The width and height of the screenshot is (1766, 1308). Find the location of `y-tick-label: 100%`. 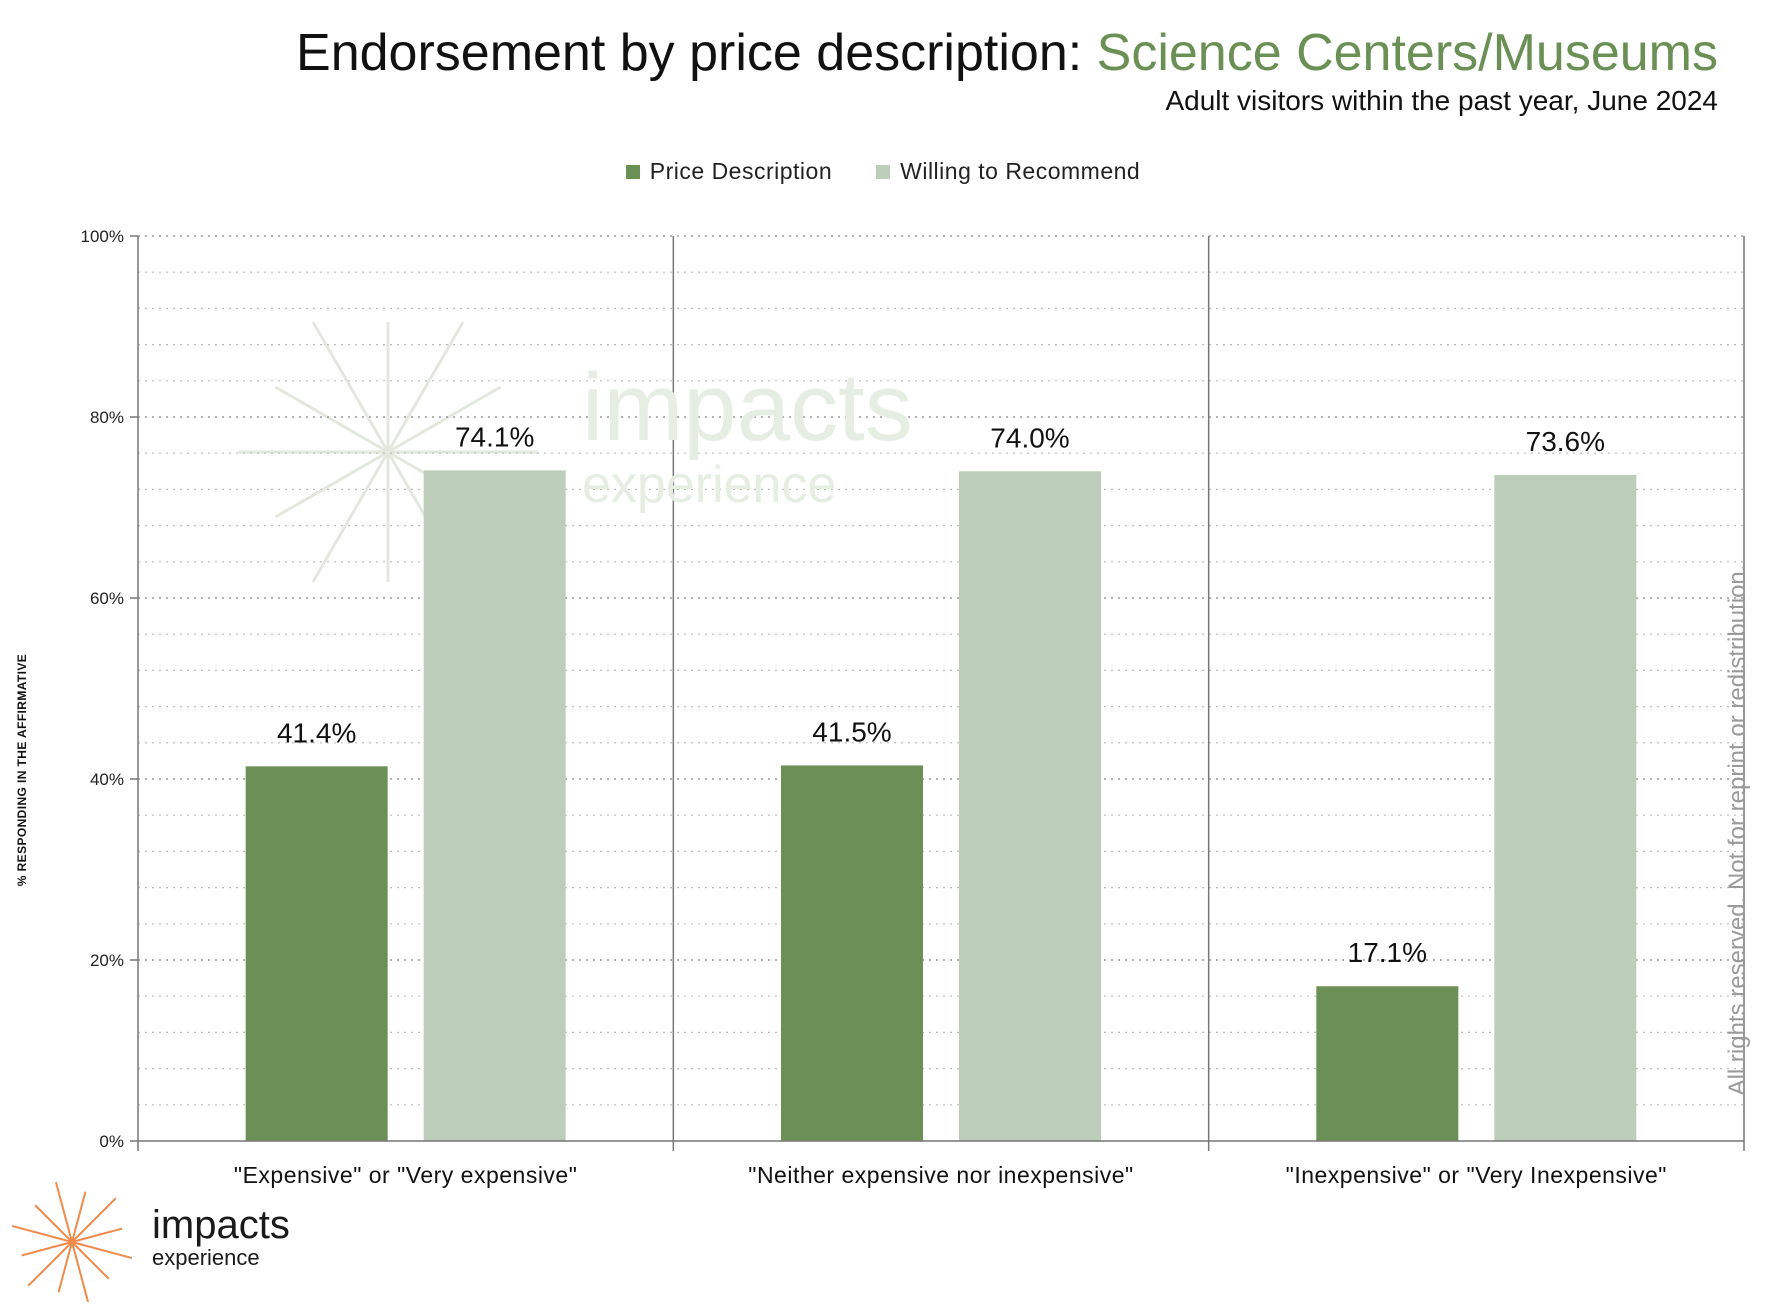

y-tick-label: 100% is located at coordinates (102, 236).